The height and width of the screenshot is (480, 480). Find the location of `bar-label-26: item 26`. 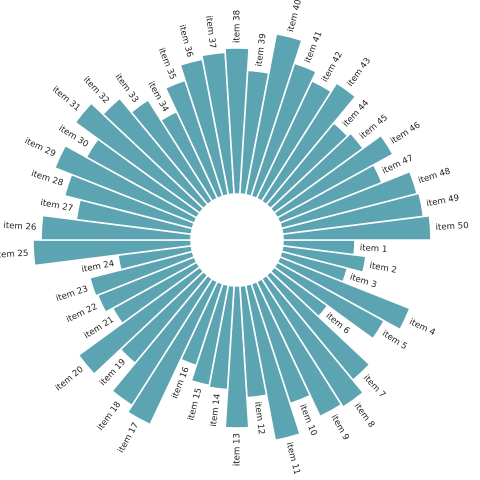

bar-label-26: item 26 is located at coordinates (20, 227).